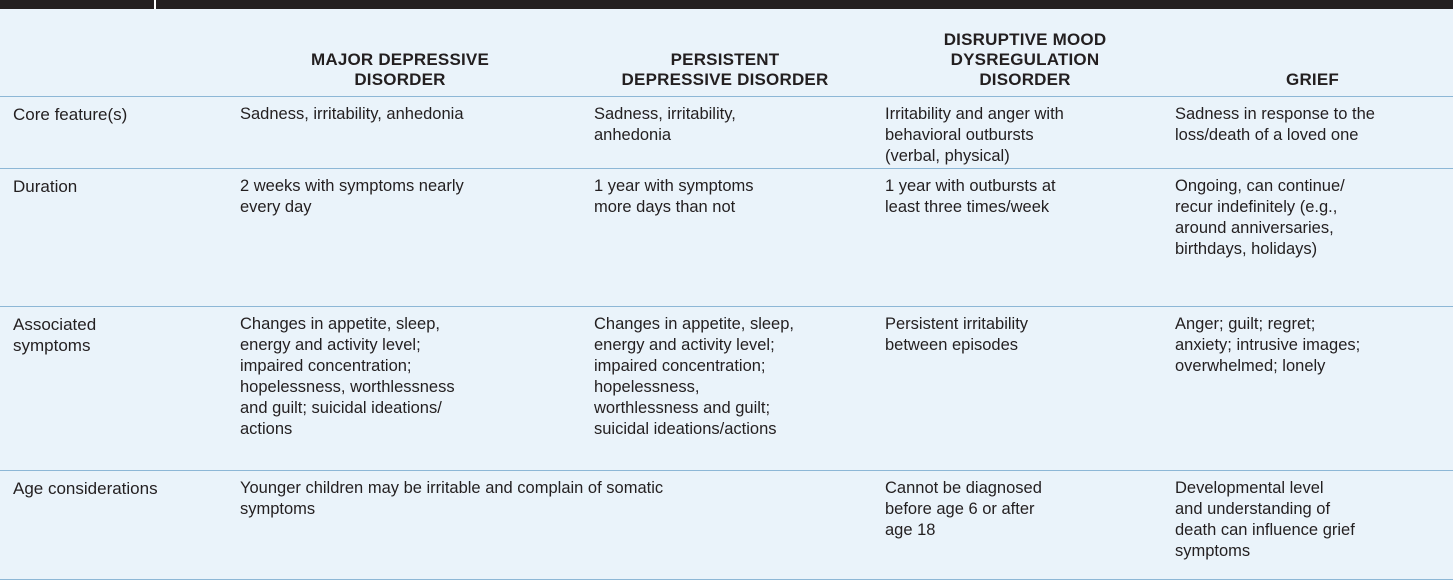  What do you see at coordinates (674, 196) in the screenshot?
I see `cell-duration-pdd: 1 year with symptoms more days than not` at bounding box center [674, 196].